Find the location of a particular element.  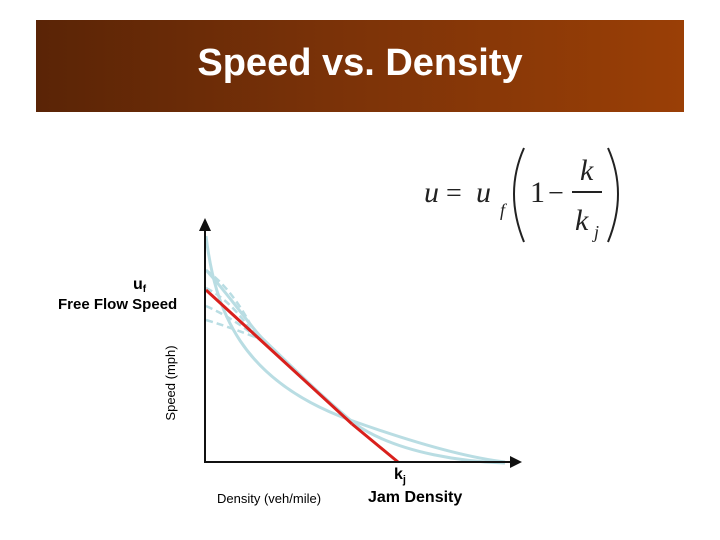

formula-left-paren is located at coordinates (519, 195).